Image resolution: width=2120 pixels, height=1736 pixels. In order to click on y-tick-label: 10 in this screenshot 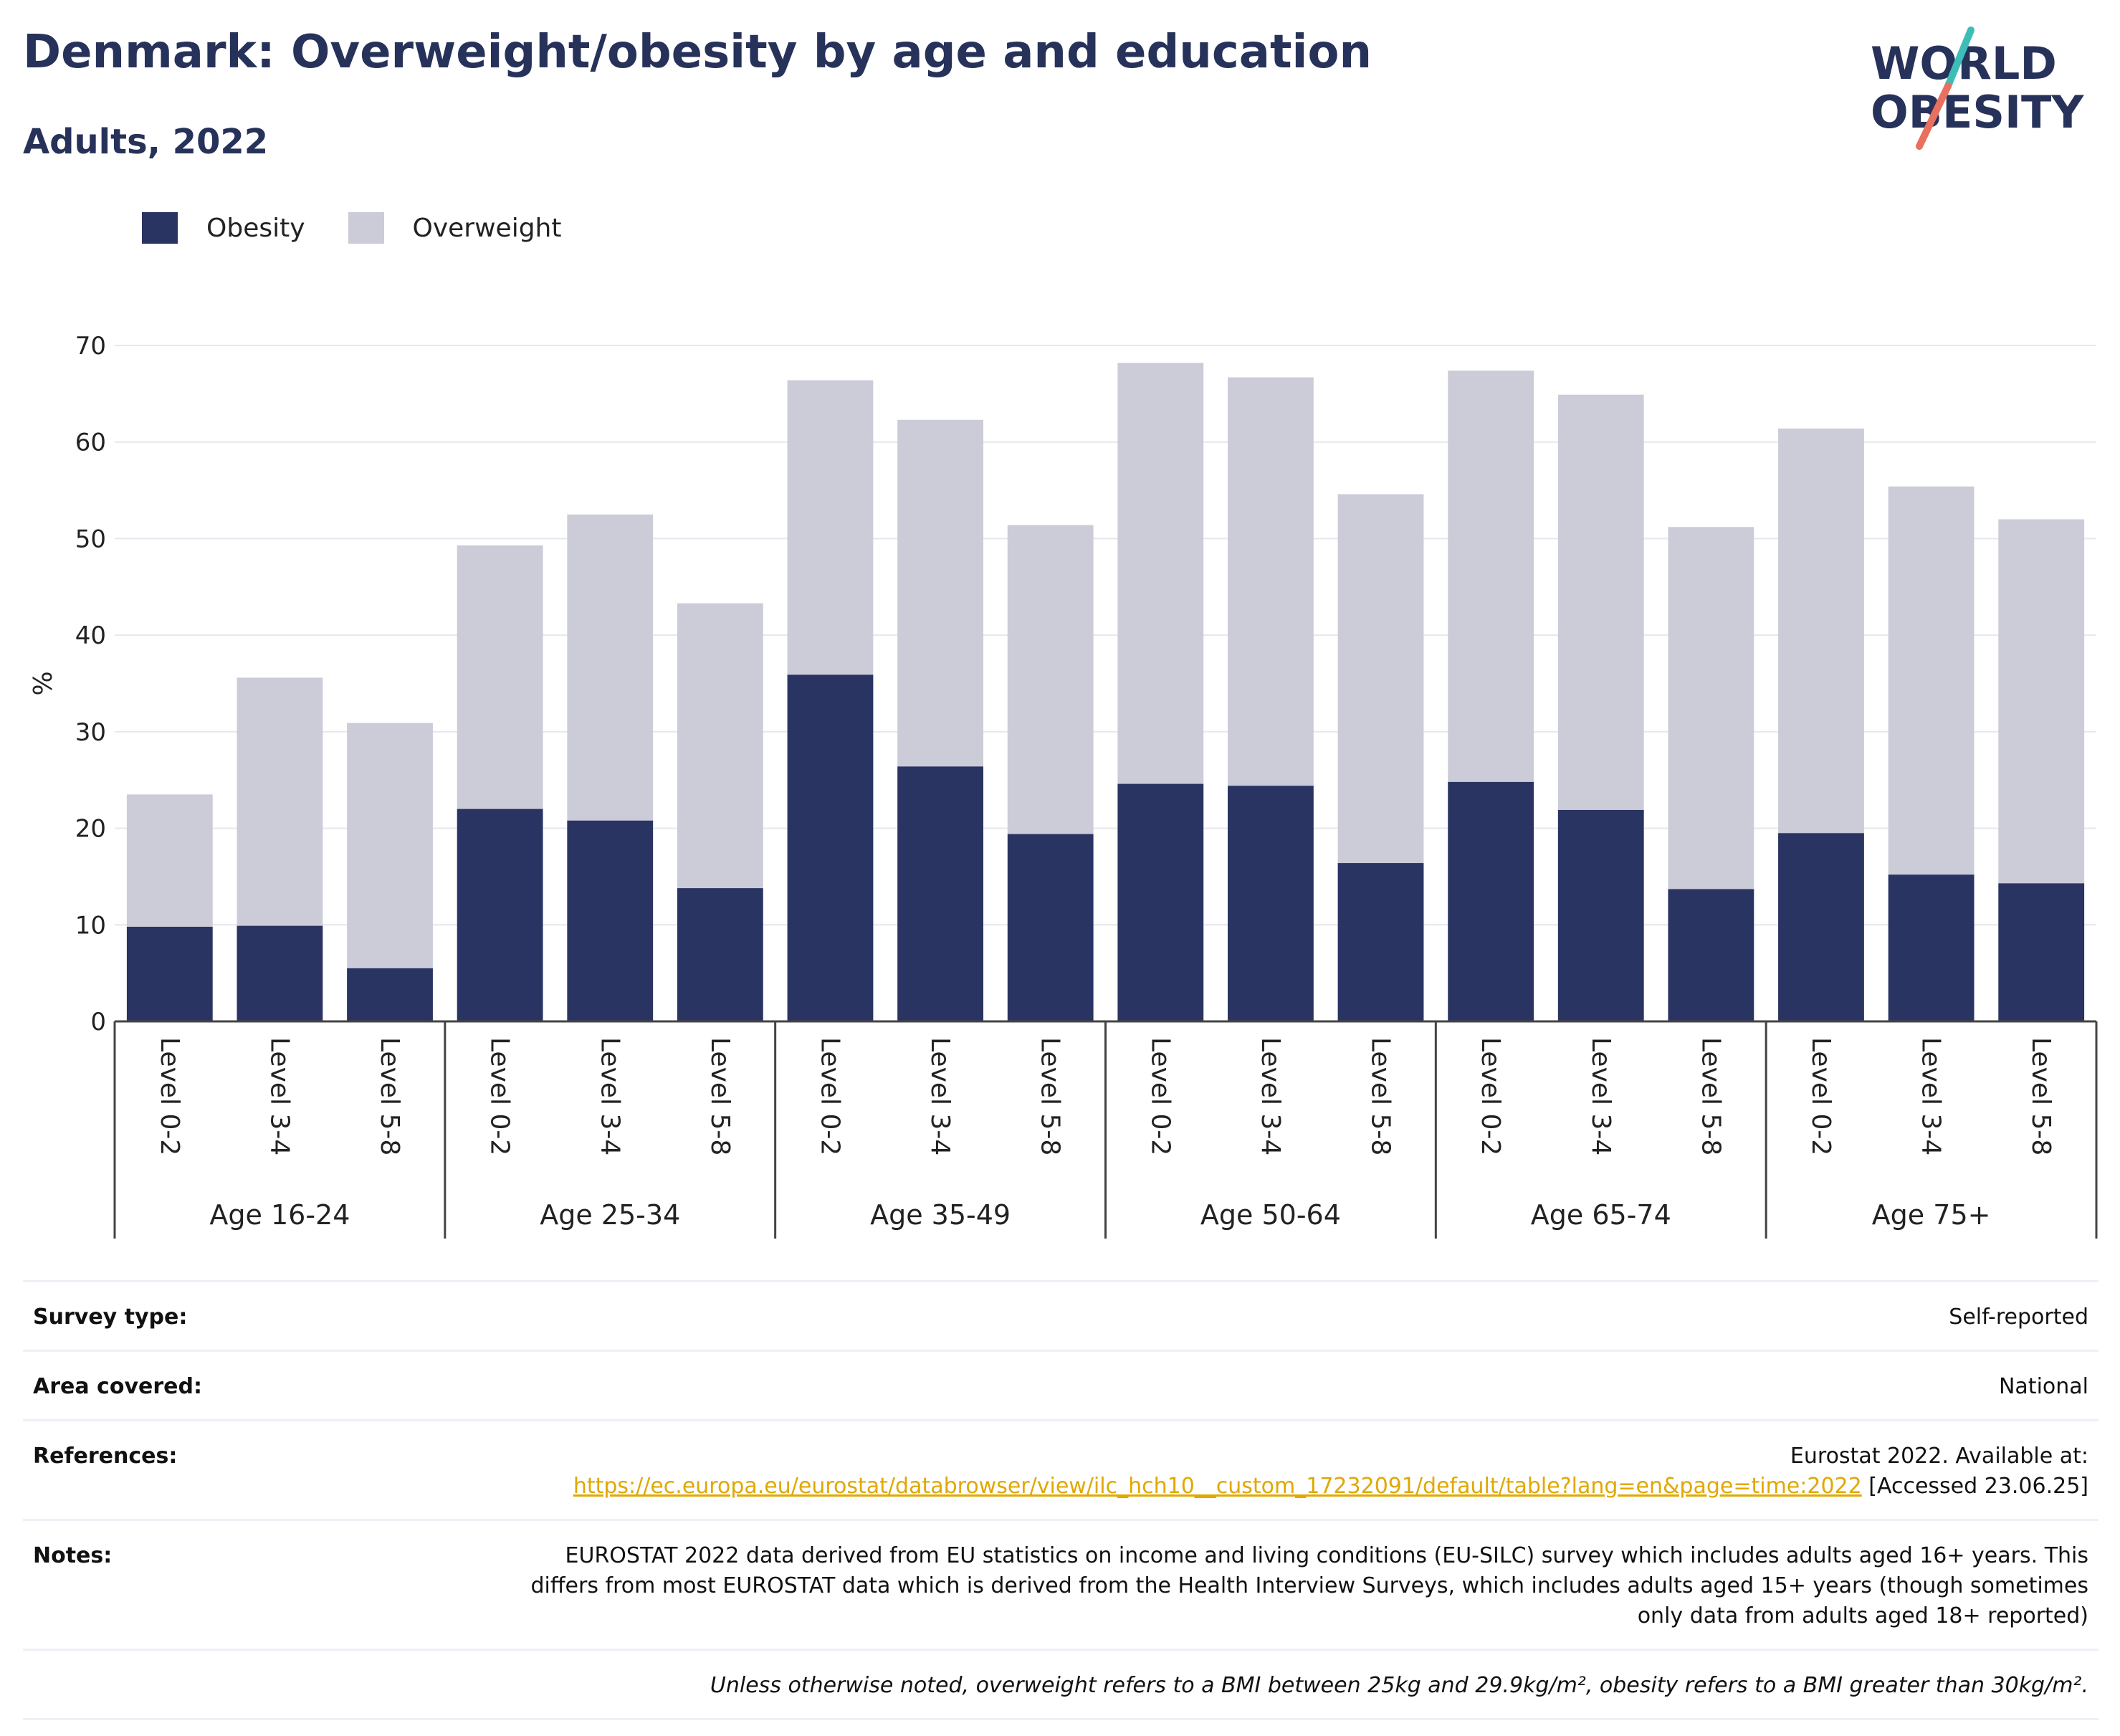, I will do `click(91, 926)`.